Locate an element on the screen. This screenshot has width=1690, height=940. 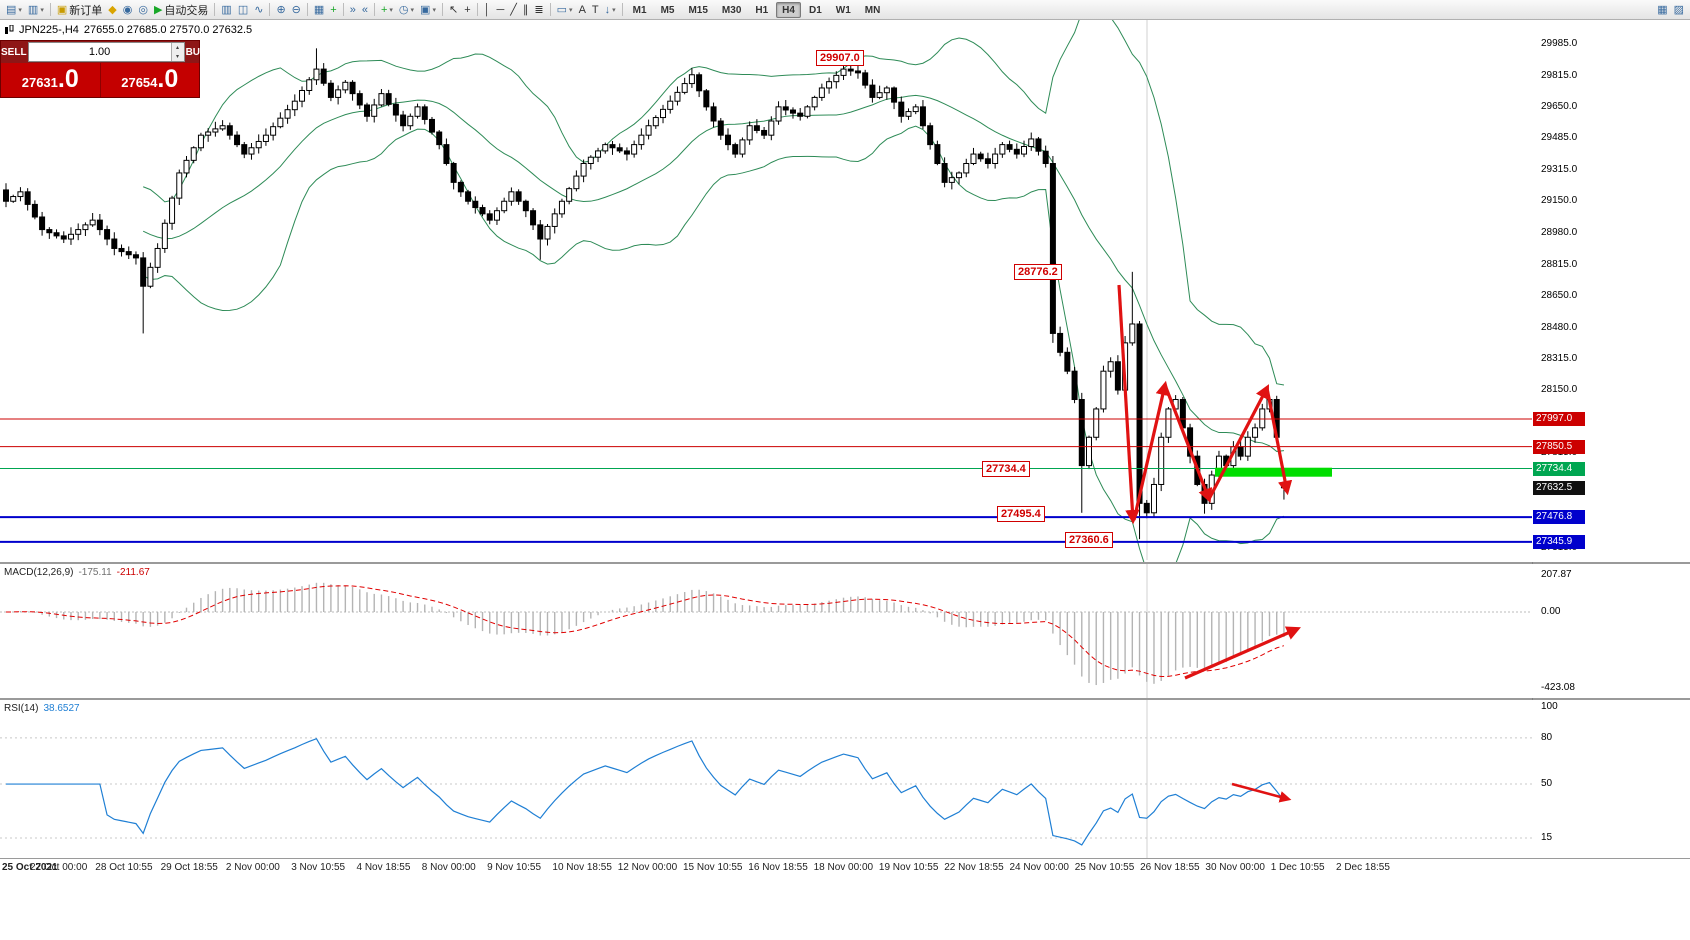
shapes-icon: ▭ ▾ is located at coordinates (565, 10).